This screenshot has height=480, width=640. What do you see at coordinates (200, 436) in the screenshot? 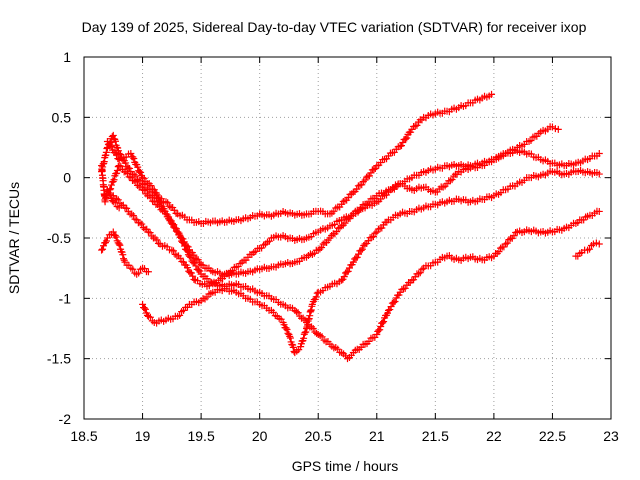
I see `x-tick-label: 19.5` at bounding box center [200, 436].